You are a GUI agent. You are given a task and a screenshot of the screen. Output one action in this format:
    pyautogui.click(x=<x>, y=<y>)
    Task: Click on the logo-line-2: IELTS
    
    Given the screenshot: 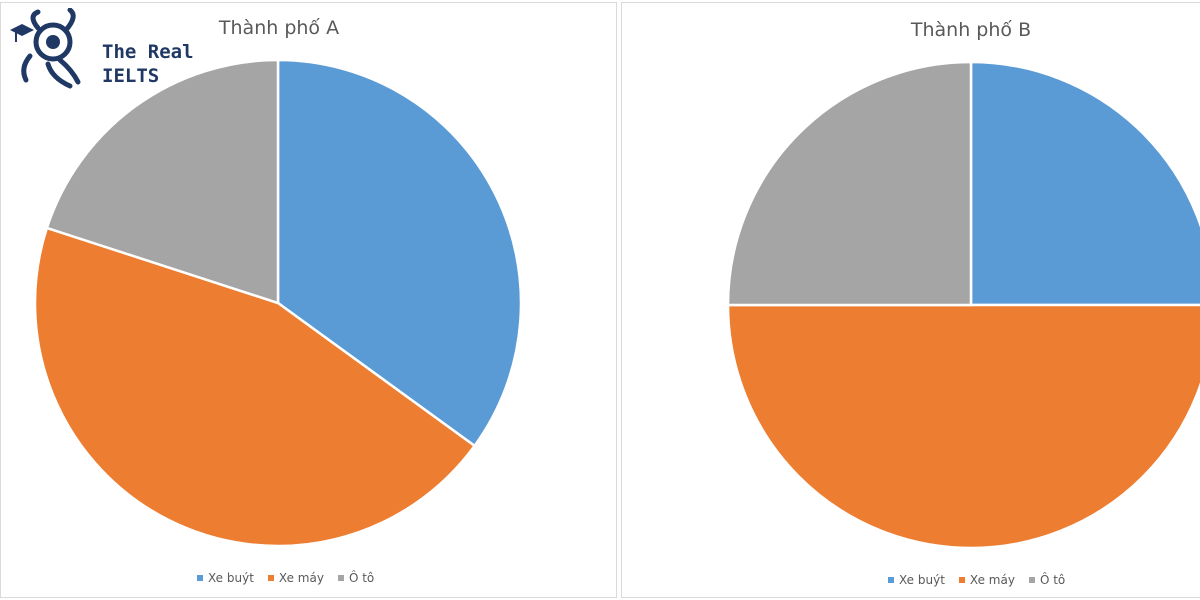 What is the action you would take?
    pyautogui.click(x=131, y=76)
    